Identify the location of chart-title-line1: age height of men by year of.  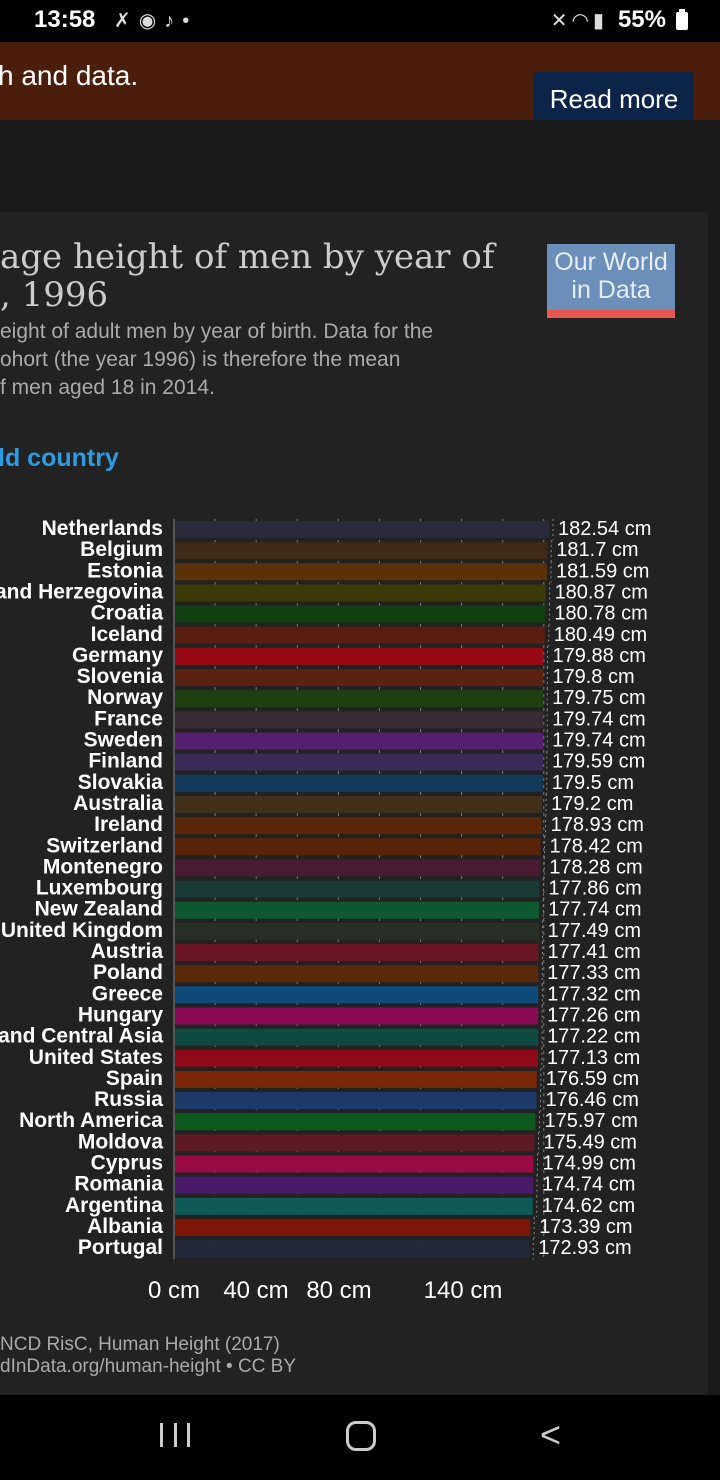
(247, 257).